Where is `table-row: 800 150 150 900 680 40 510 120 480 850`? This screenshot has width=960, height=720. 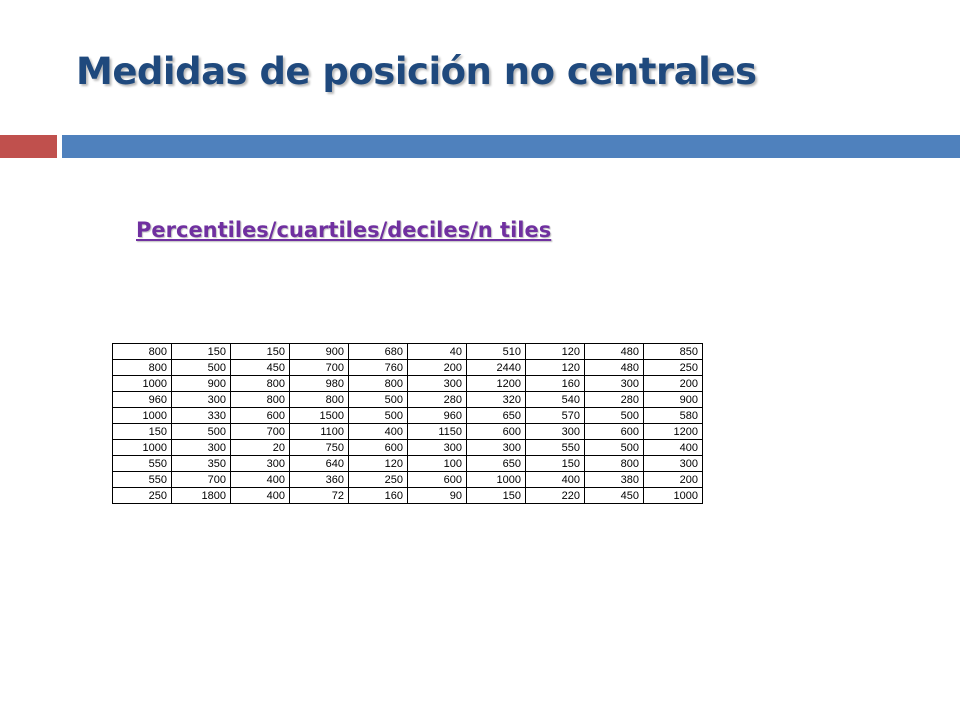
table-row: 800 150 150 900 680 40 510 120 480 850 is located at coordinates (407, 351).